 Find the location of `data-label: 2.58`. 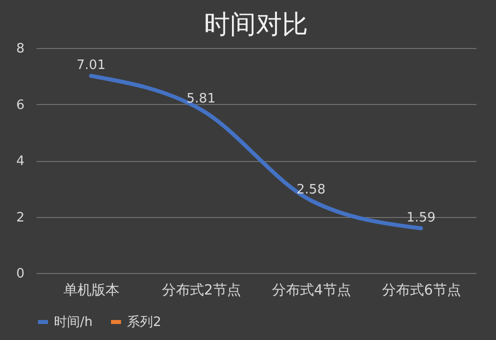

data-label: 2.58 is located at coordinates (311, 190).